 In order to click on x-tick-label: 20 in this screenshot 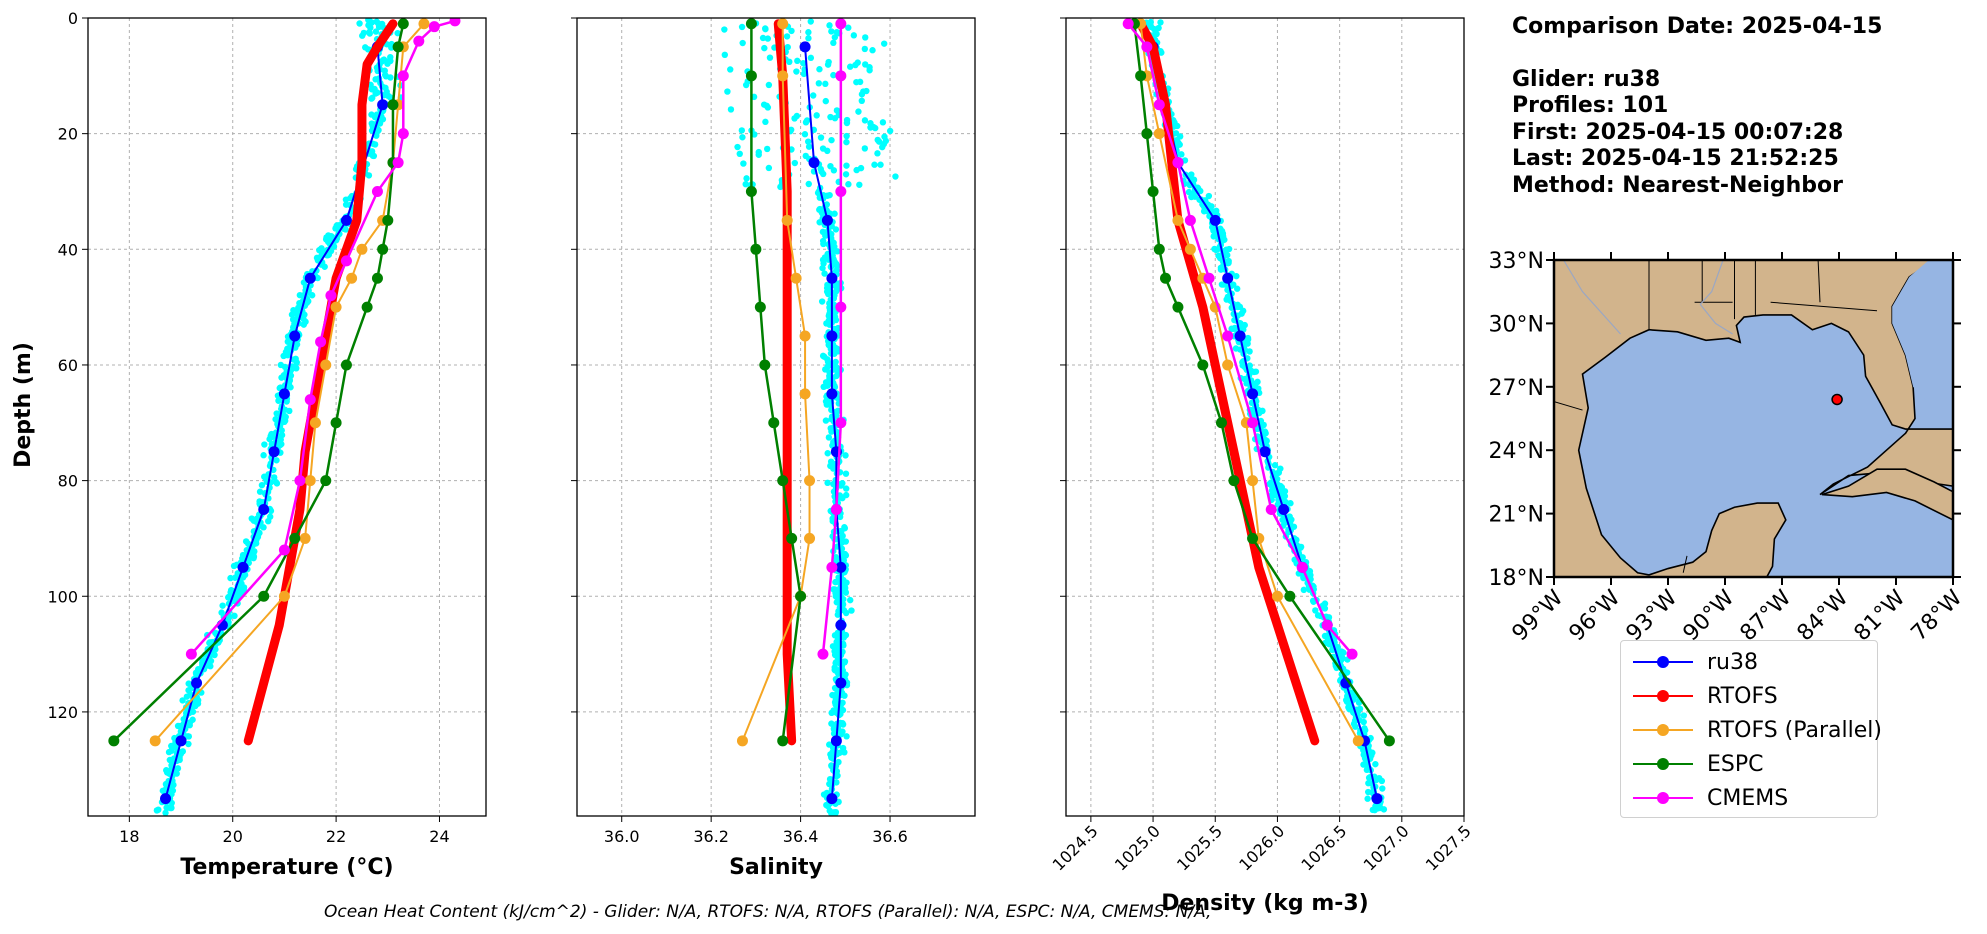, I will do `click(233, 836)`.